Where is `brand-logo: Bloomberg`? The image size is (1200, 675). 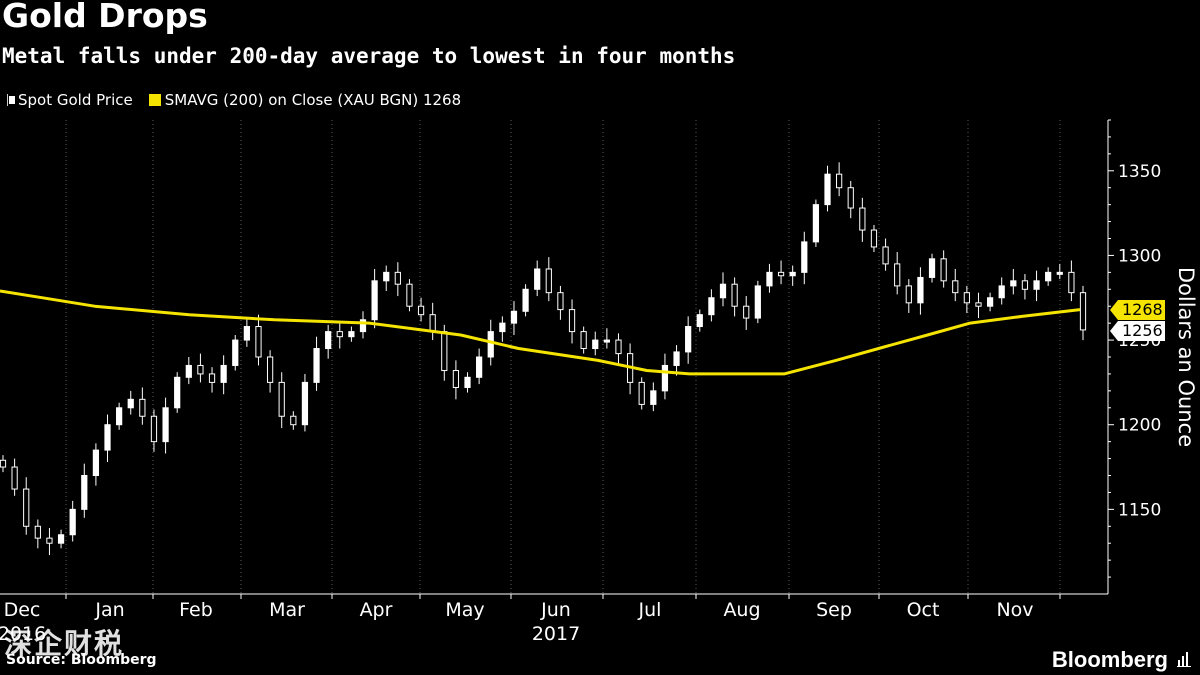 brand-logo: Bloomberg is located at coordinates (1109, 659).